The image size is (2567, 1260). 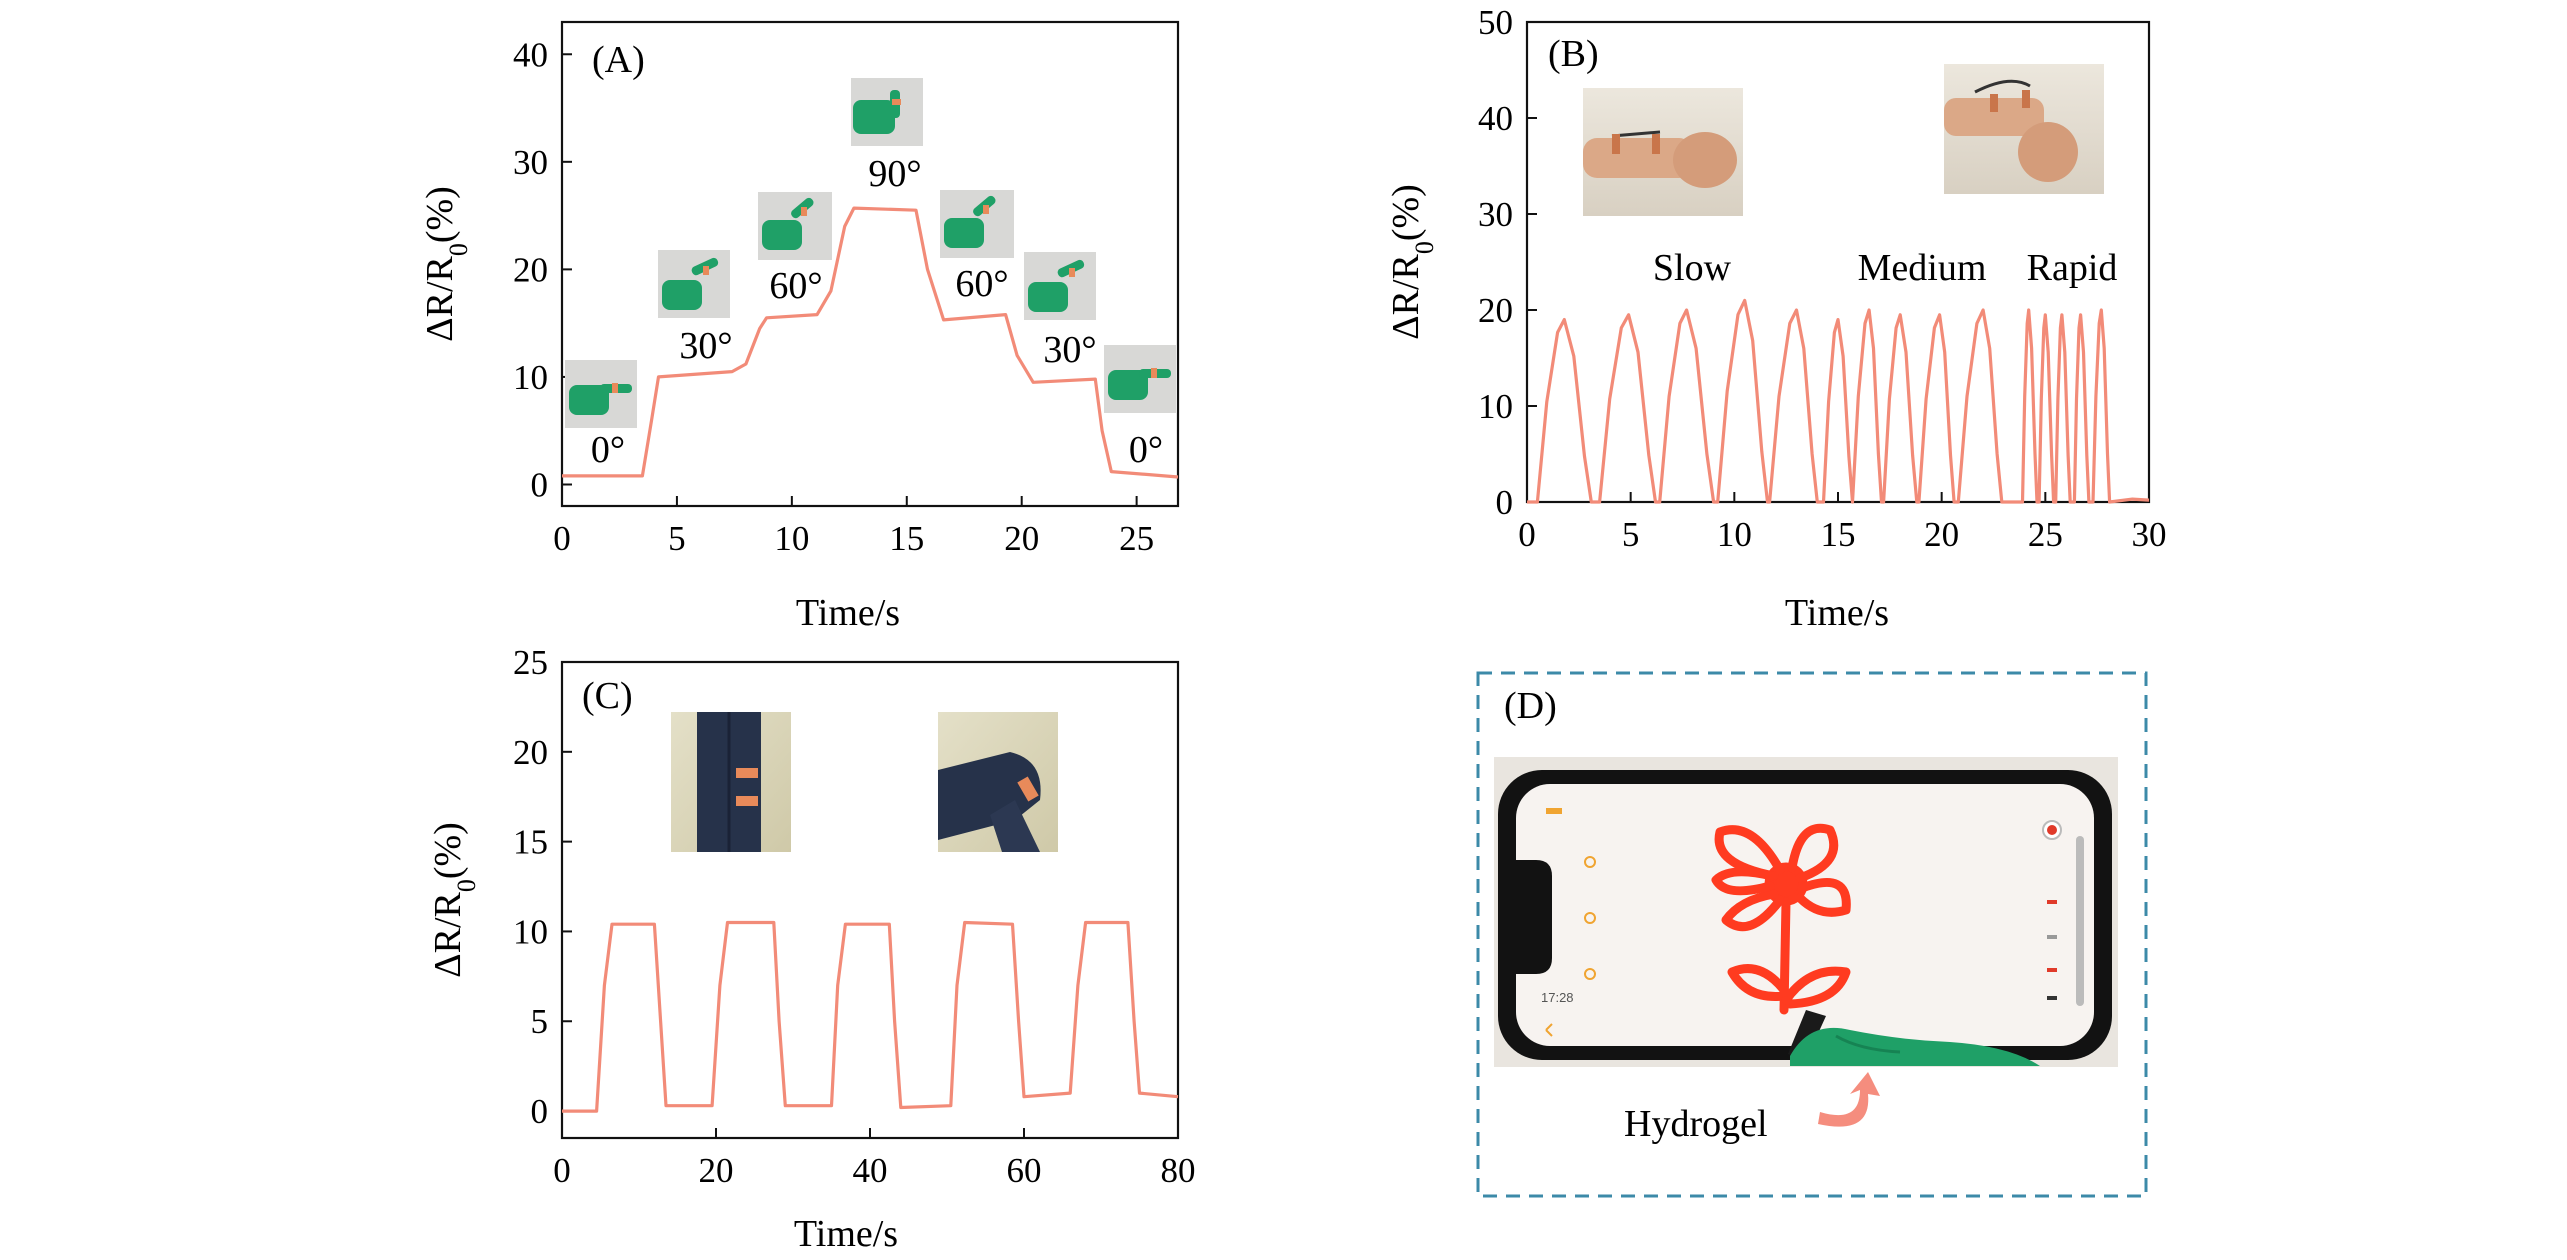 I want to click on y-axis-label-c: ΔR/R0(%), so click(x=454, y=900).